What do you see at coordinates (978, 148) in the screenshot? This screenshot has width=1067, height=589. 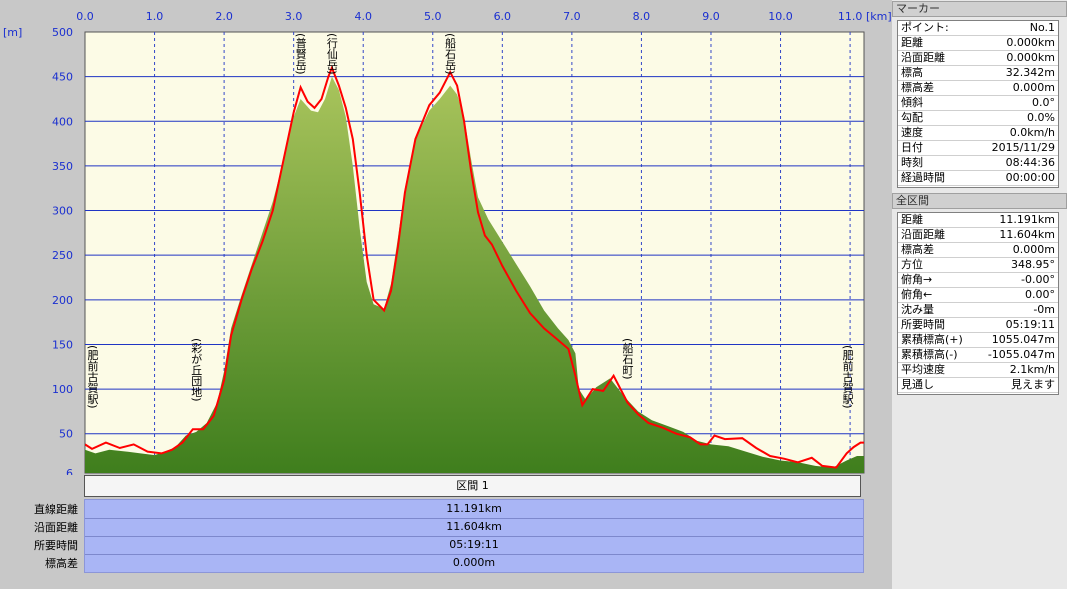 I see `info-row: 日付 2015/11/29` at bounding box center [978, 148].